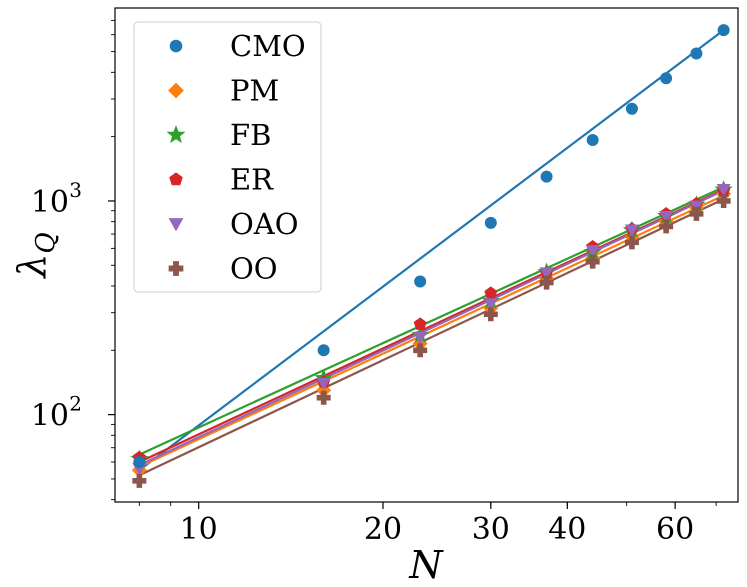 The height and width of the screenshot is (587, 747). Describe the element at coordinates (199, 529) in the screenshot. I see `x-tick-label: 10` at that location.